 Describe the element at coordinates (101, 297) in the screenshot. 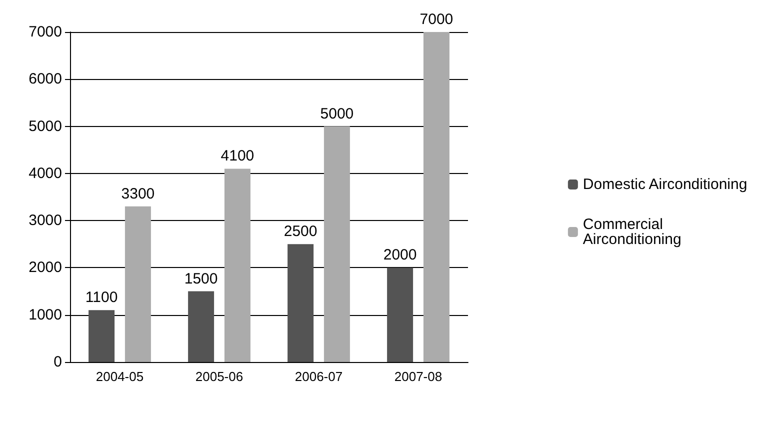

I see `data-label: 1100` at that location.